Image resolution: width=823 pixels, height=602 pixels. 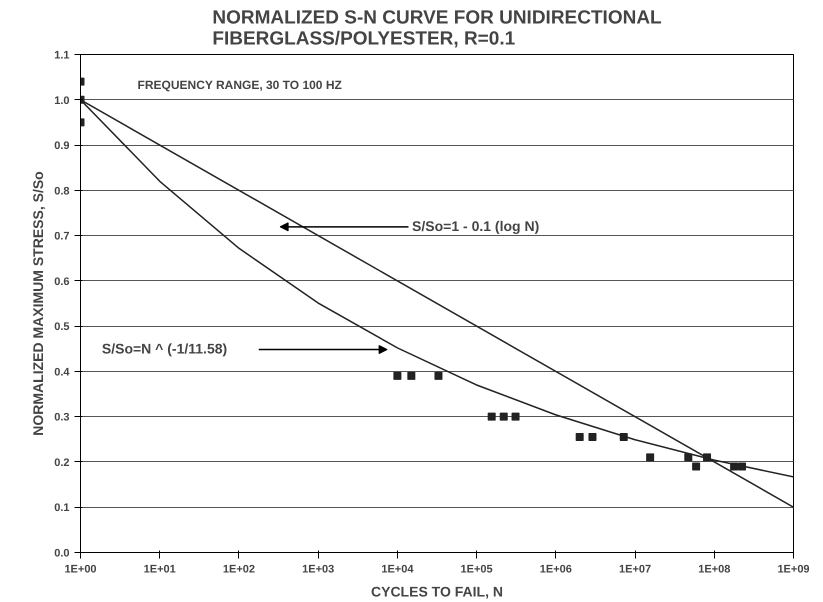 What do you see at coordinates (62, 56) in the screenshot?
I see `y-tick-label: 1.1` at bounding box center [62, 56].